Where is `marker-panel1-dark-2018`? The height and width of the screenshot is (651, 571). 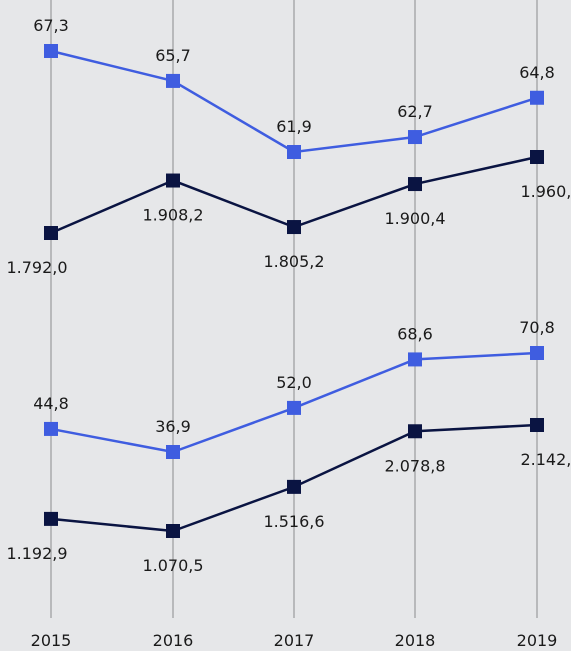
marker-panel1-dark-2018 is located at coordinates (415, 184).